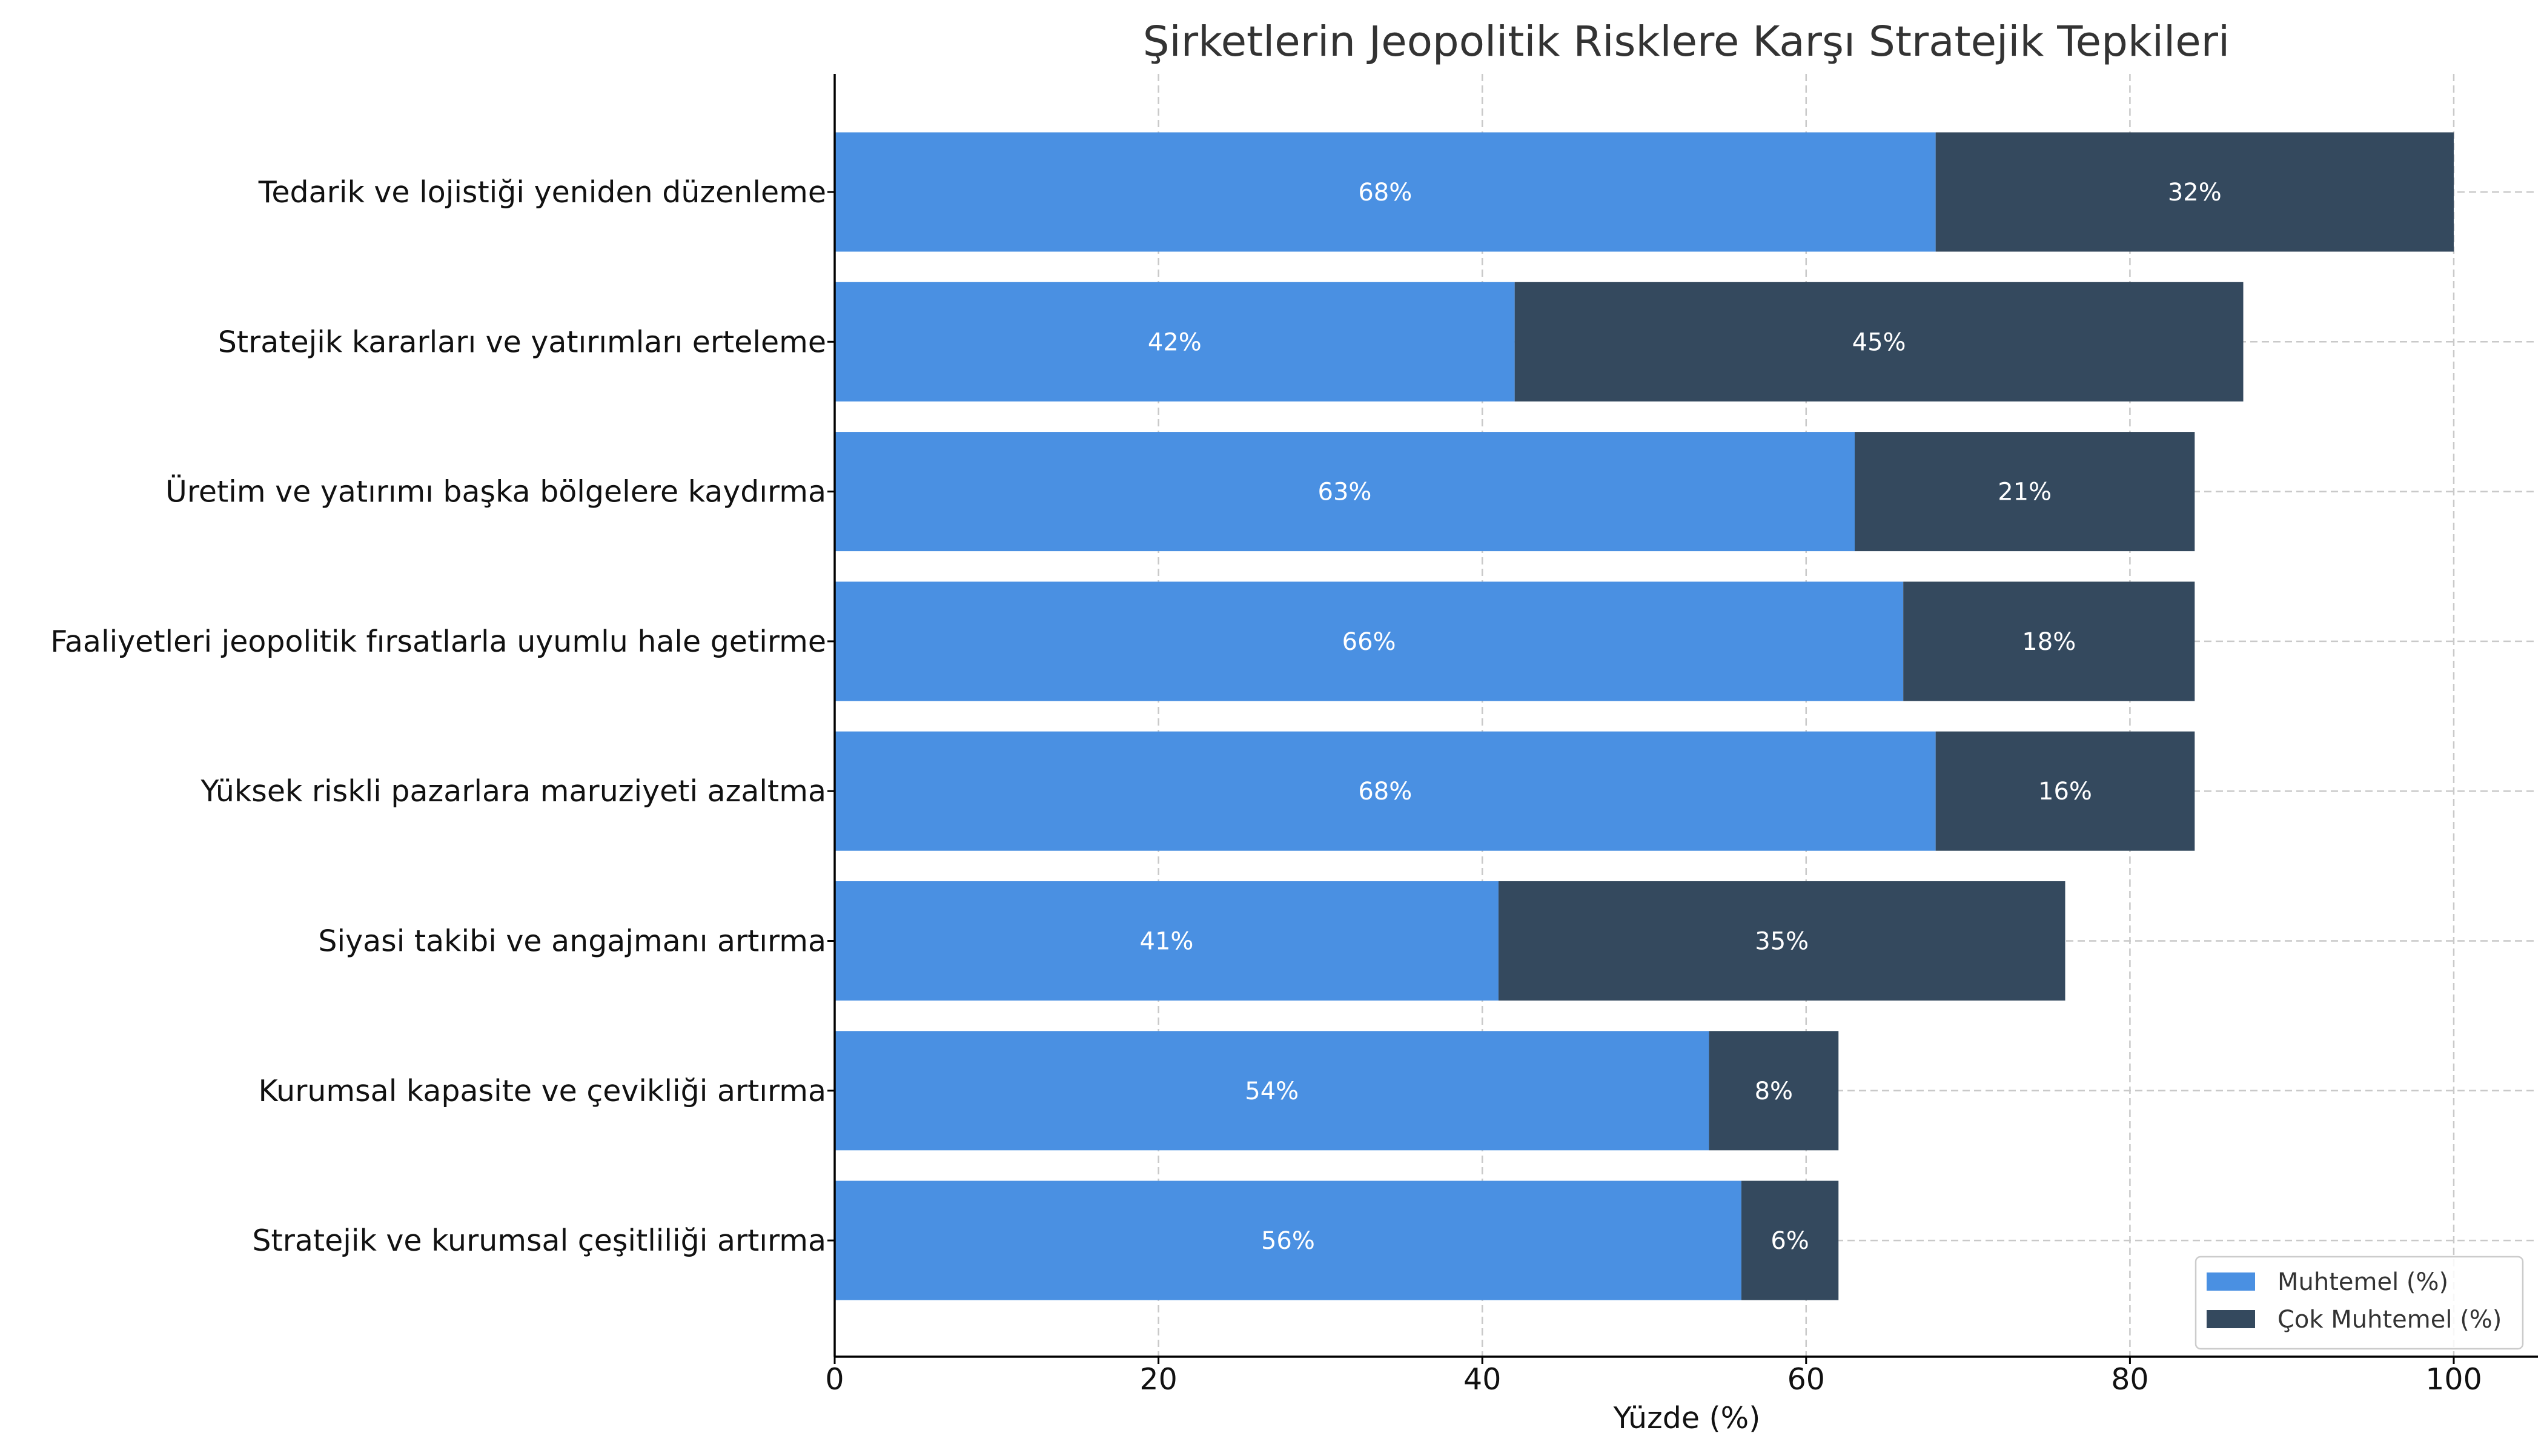 The width and height of the screenshot is (2544, 1456). I want to click on bar-value-label: 16%, so click(2065, 792).